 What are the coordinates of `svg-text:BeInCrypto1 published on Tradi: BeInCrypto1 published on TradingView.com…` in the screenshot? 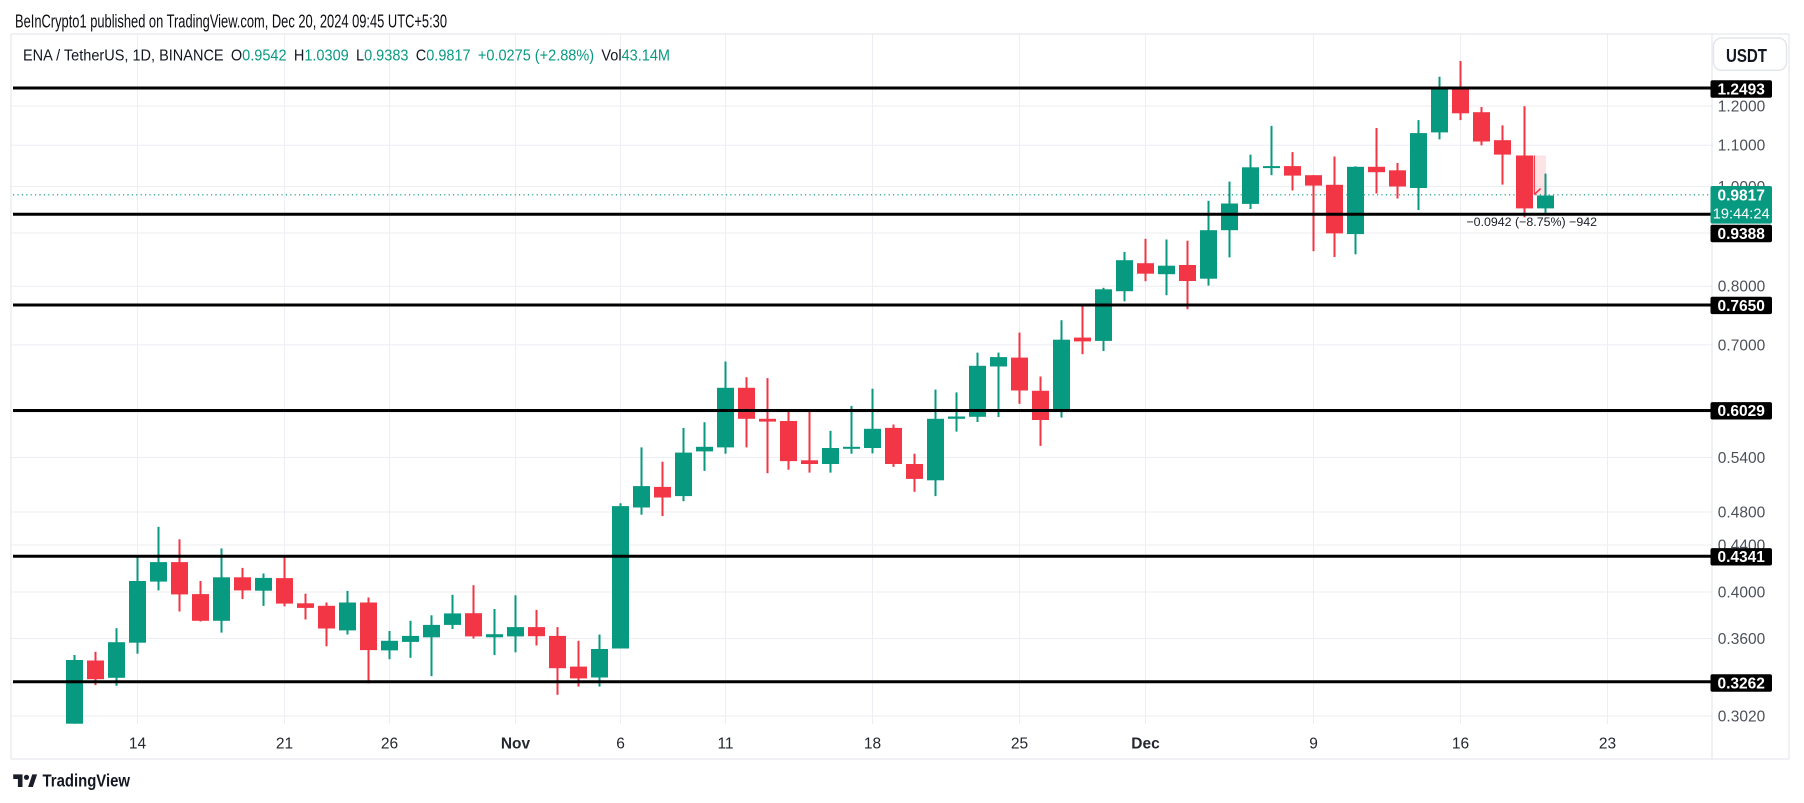 It's located at (231, 20).